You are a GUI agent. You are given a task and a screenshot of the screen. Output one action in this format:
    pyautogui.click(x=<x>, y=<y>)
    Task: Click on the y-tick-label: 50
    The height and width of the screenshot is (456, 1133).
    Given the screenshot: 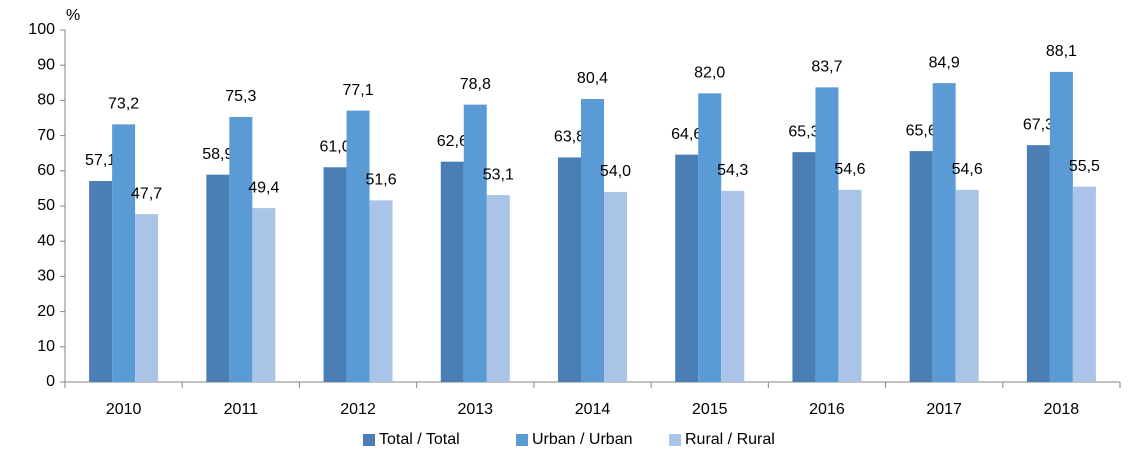 What is the action you would take?
    pyautogui.click(x=46, y=205)
    